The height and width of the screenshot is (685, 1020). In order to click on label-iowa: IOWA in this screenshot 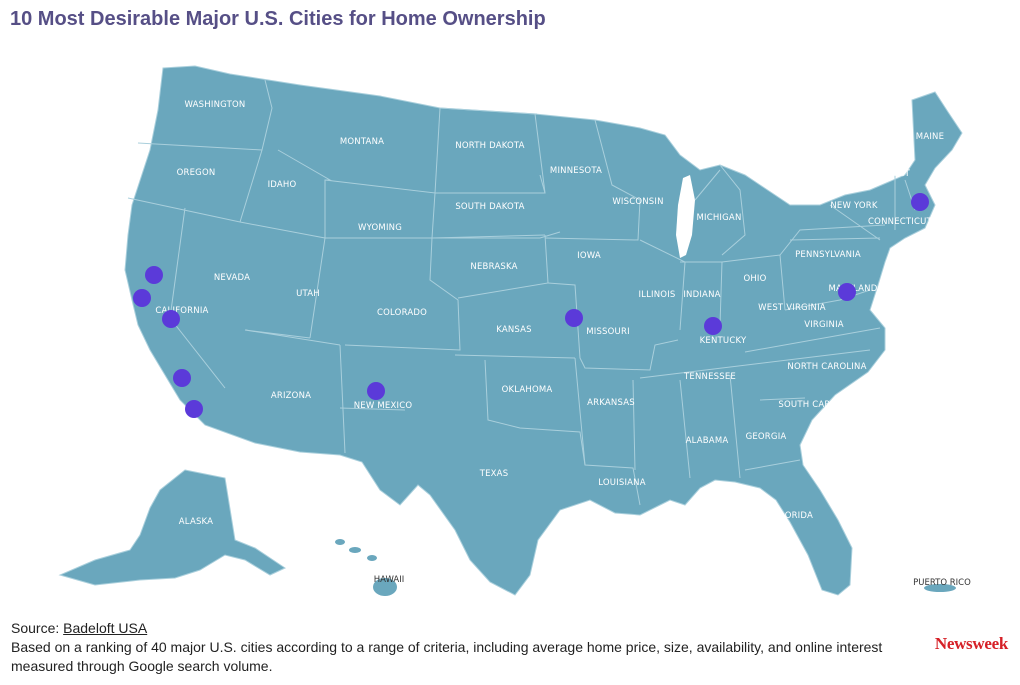, I will do `click(589, 256)`.